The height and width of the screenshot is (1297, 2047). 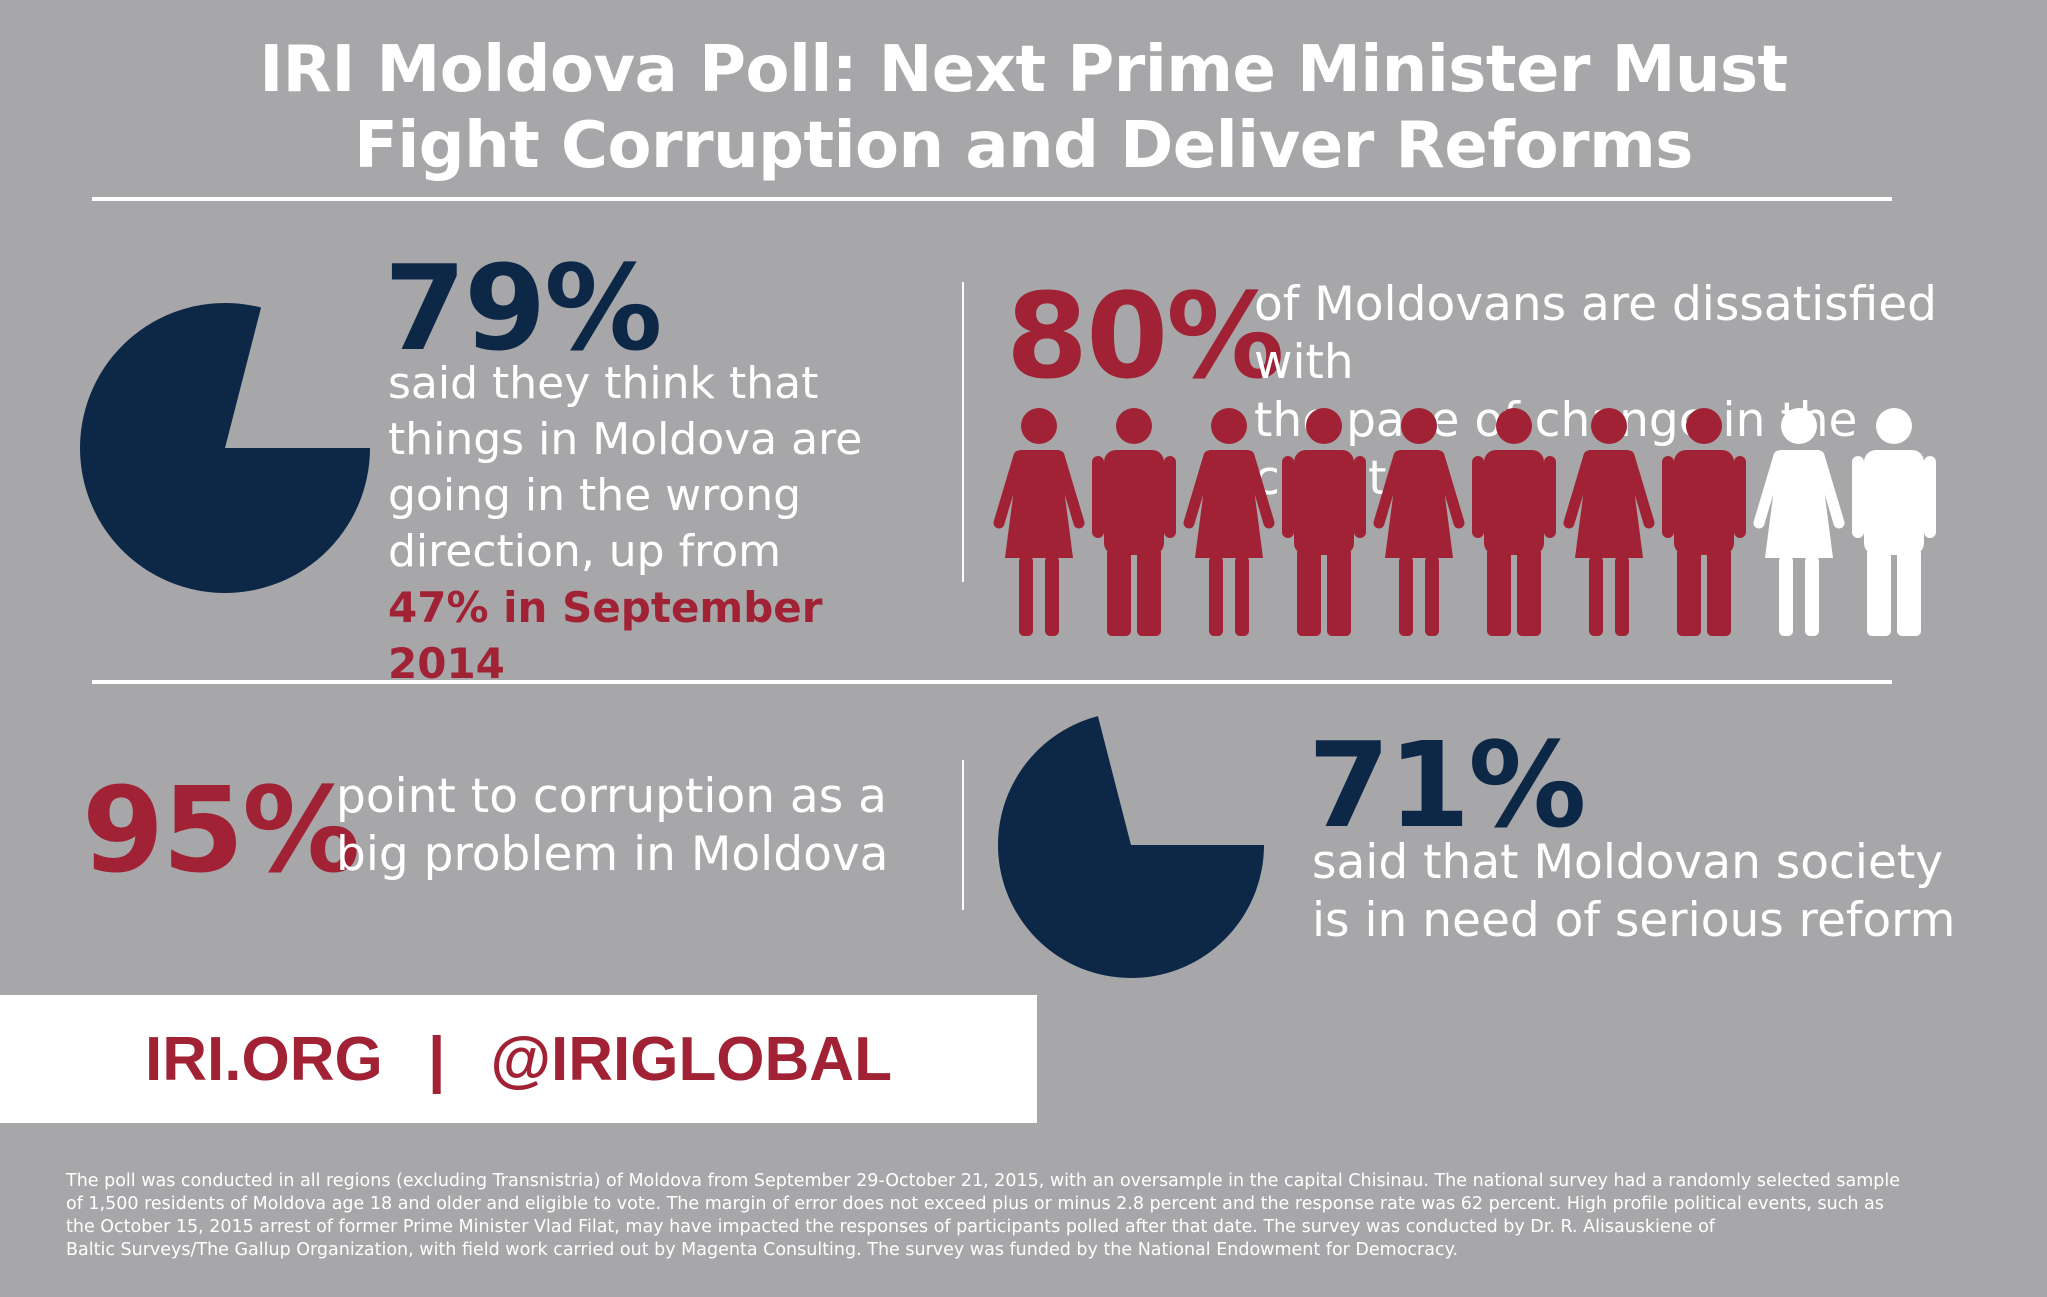 What do you see at coordinates (584, 551) in the screenshot?
I see `stat-79-line-4: direction, up from` at bounding box center [584, 551].